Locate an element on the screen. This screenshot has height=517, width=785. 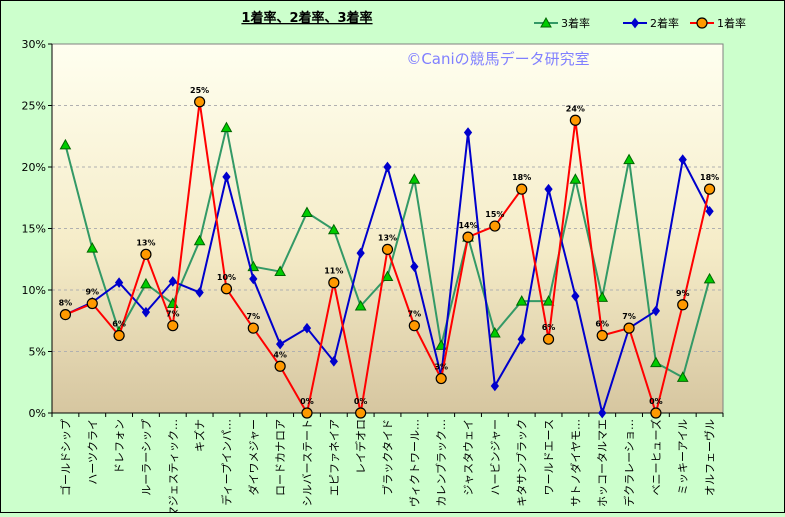
legend-item: 2着率 is located at coordinates (651, 23).